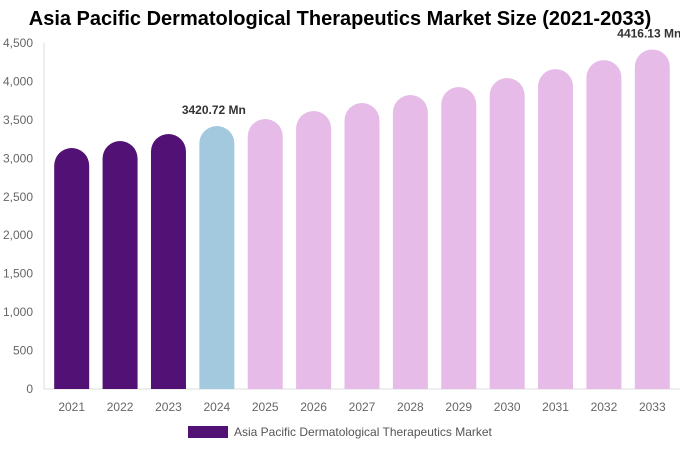 The height and width of the screenshot is (450, 680). Describe the element at coordinates (208, 432) in the screenshot. I see `legend-swatch` at that location.